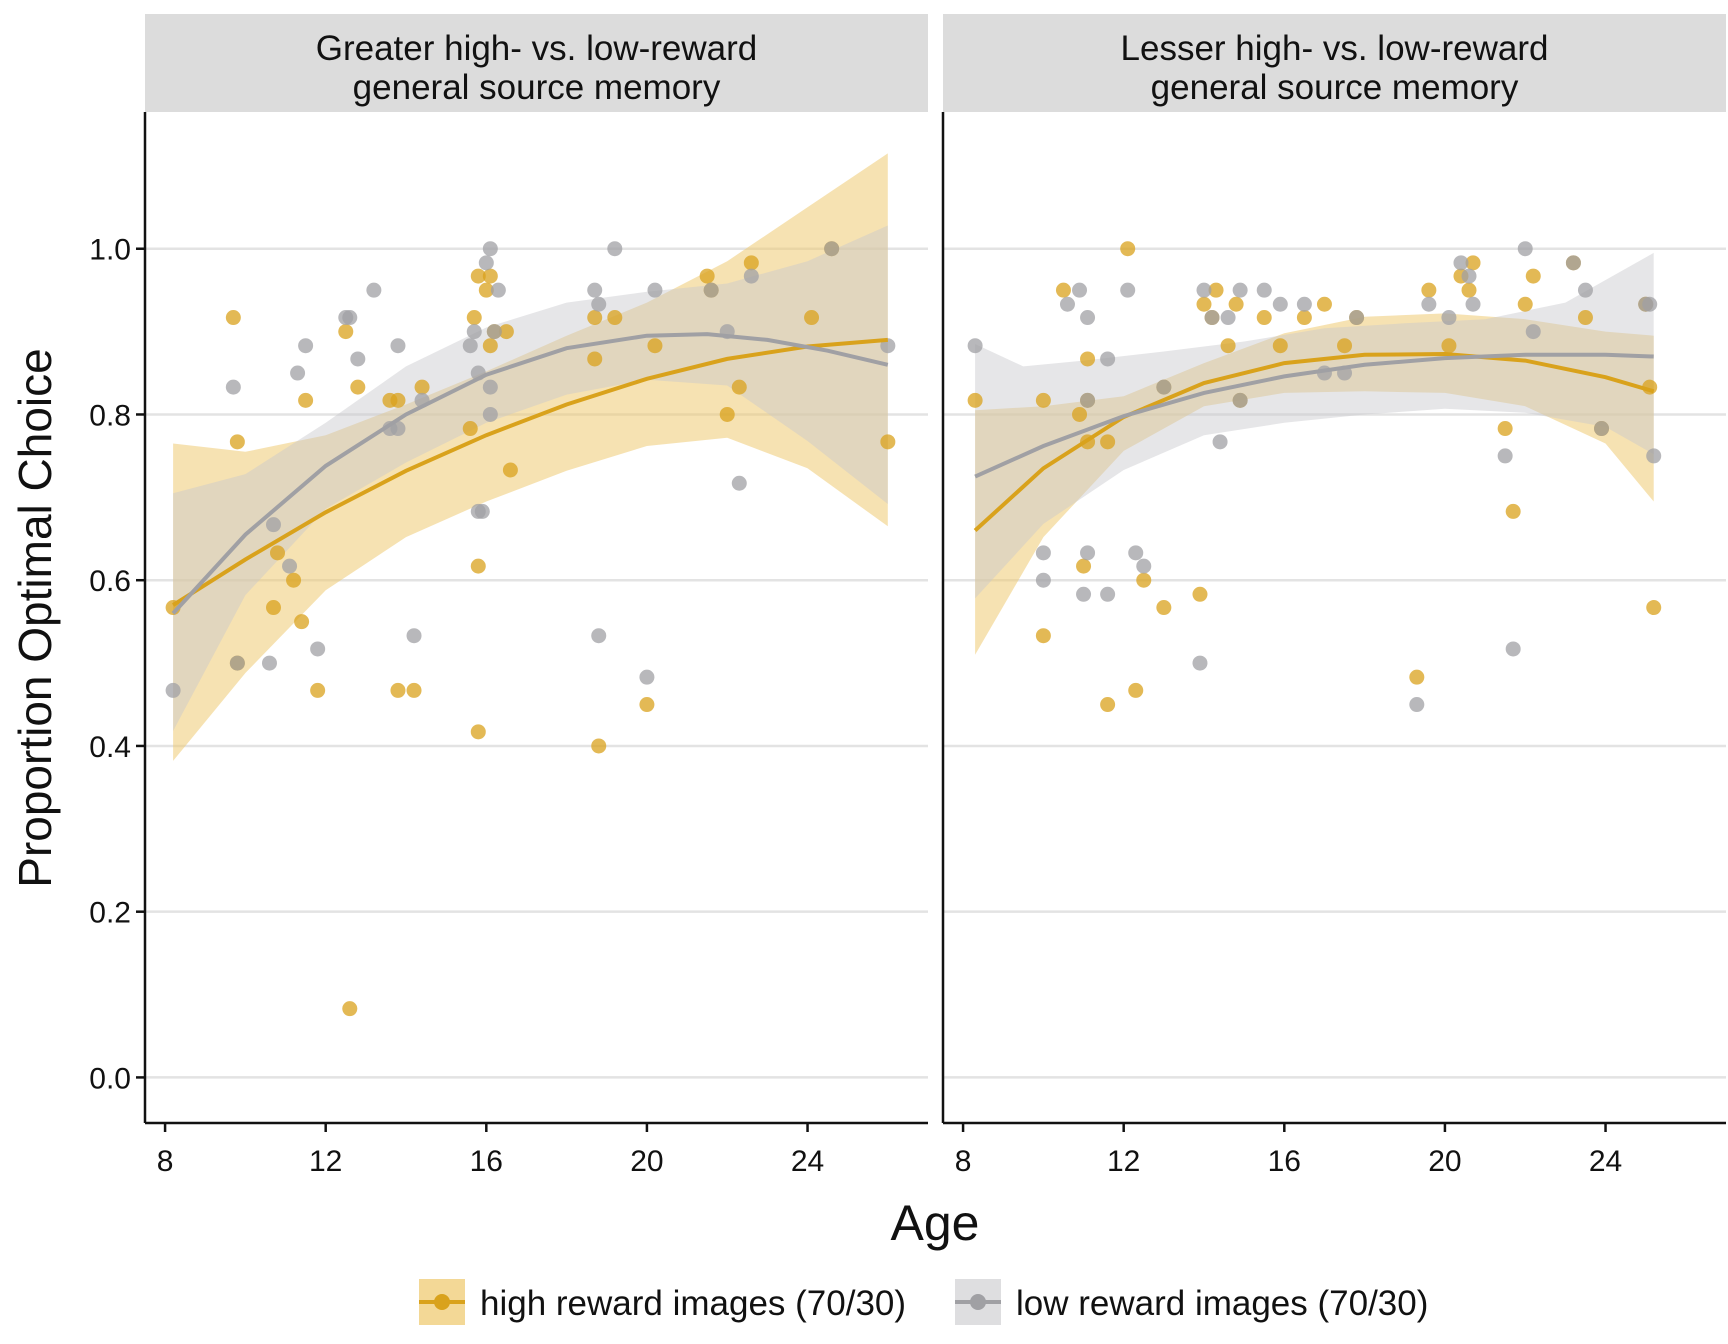  What do you see at coordinates (693, 1303) in the screenshot?
I see `legend-label: high reward images (70/30)` at bounding box center [693, 1303].